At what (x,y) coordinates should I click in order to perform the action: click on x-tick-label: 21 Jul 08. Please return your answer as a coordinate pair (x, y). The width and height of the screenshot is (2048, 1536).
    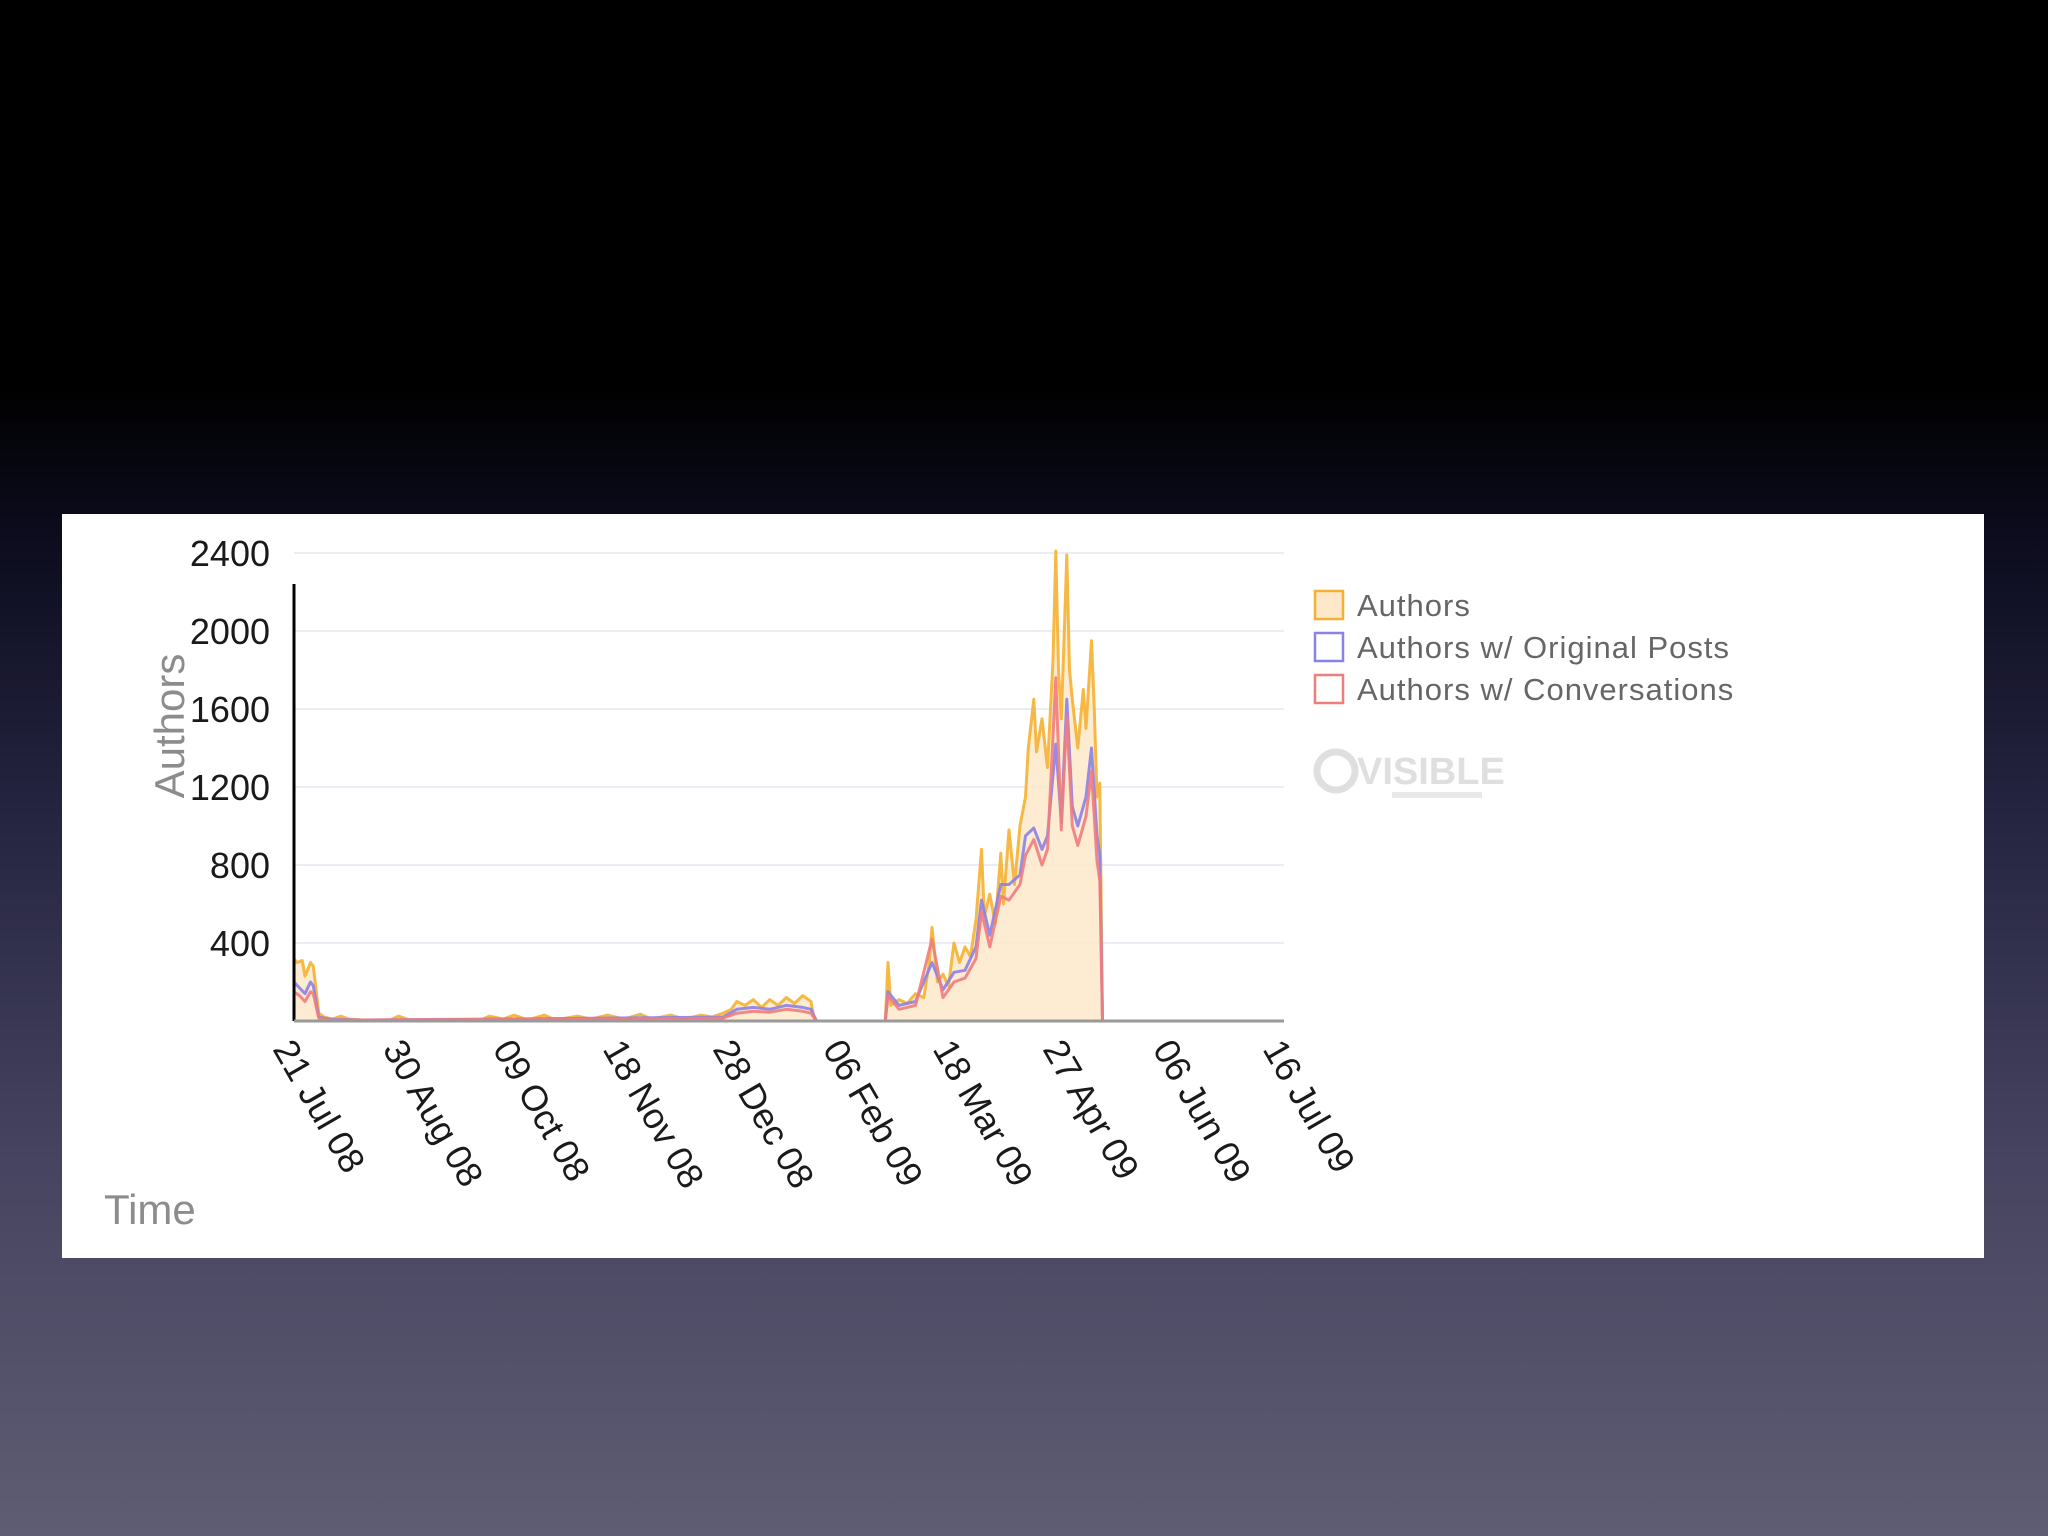
    Looking at the image, I should click on (319, 1106).